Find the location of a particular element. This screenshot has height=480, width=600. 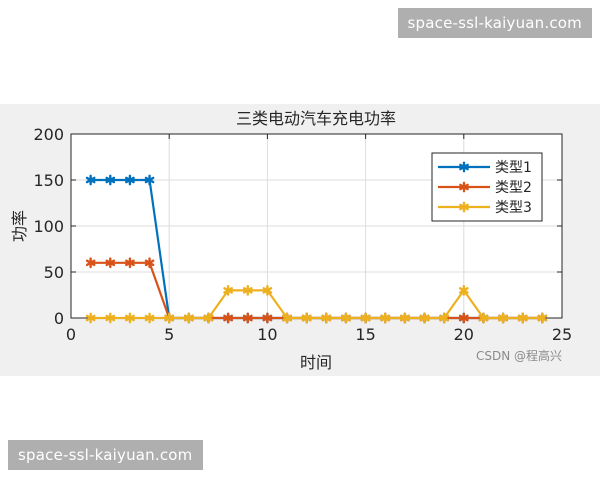

y-tick-label: 200 is located at coordinates (48, 134).